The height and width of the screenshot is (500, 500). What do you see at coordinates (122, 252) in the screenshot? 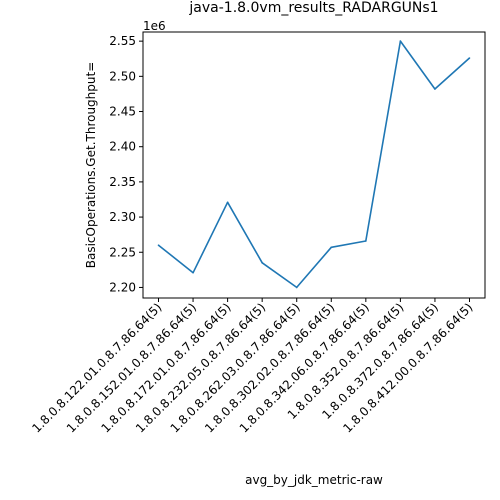
I see `y-tick-label: 2.25` at bounding box center [122, 252].